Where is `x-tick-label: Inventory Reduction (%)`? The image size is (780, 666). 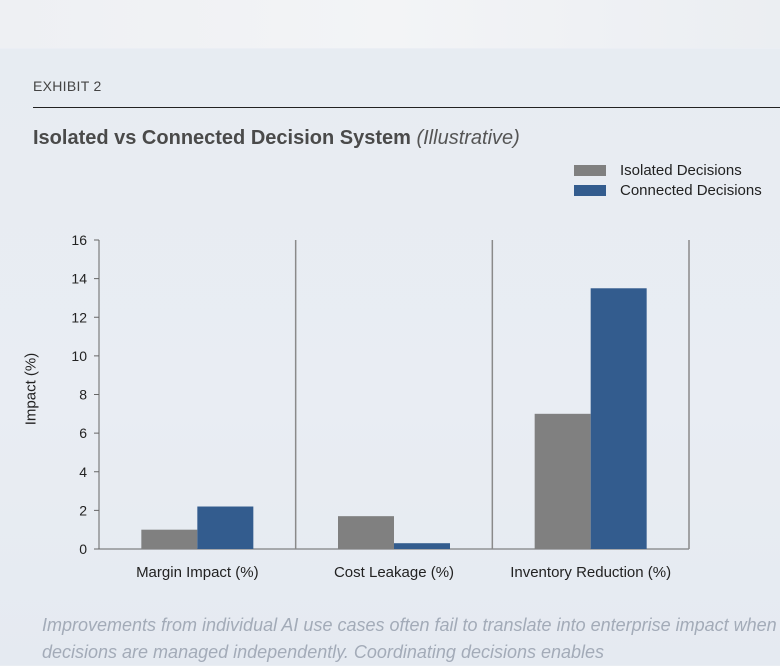 x-tick-label: Inventory Reduction (%) is located at coordinates (590, 572).